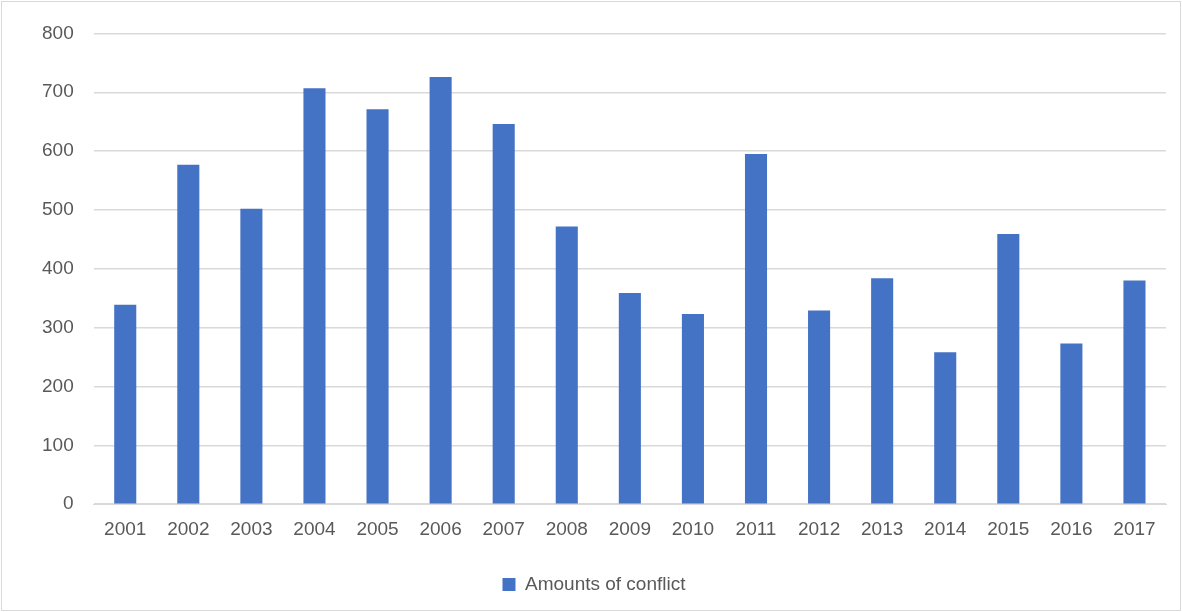 This screenshot has width=1182, height=612. I want to click on x-tick-label: 2013, so click(882, 528).